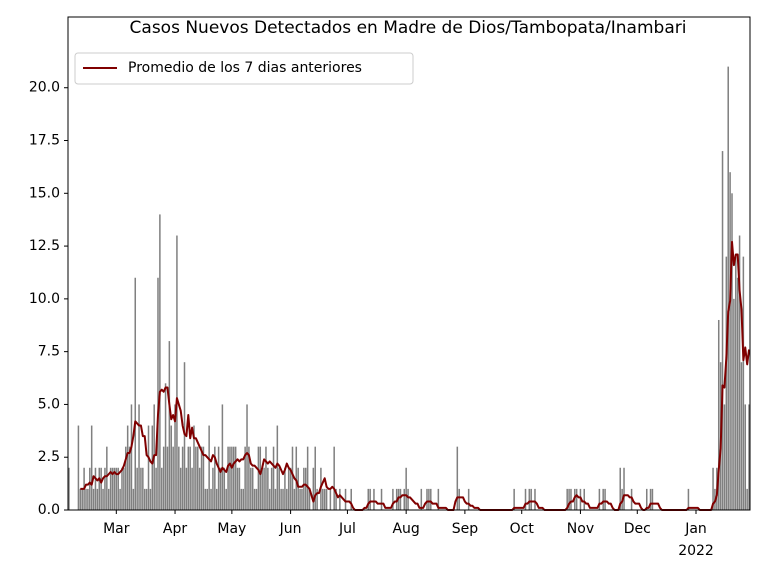  What do you see at coordinates (44, 88) in the screenshot?
I see `y-tick-label: 20.0` at bounding box center [44, 88].